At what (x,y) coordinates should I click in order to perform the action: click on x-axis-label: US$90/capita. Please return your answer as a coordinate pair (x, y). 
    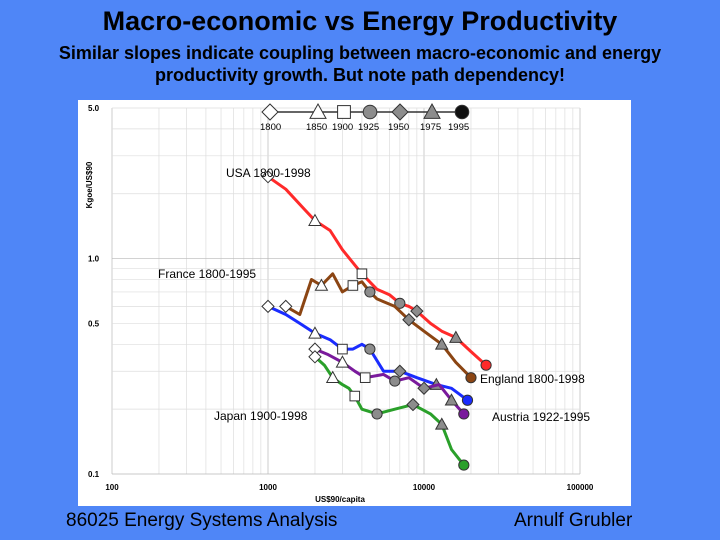
    Looking at the image, I should click on (340, 499).